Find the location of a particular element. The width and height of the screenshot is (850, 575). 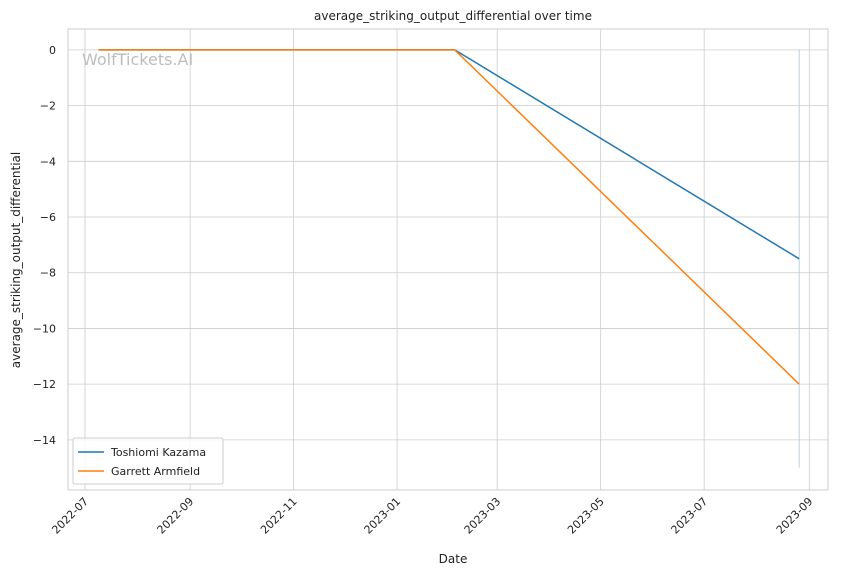

y-axis-title: average_striking_output_differential is located at coordinates (16, 260).